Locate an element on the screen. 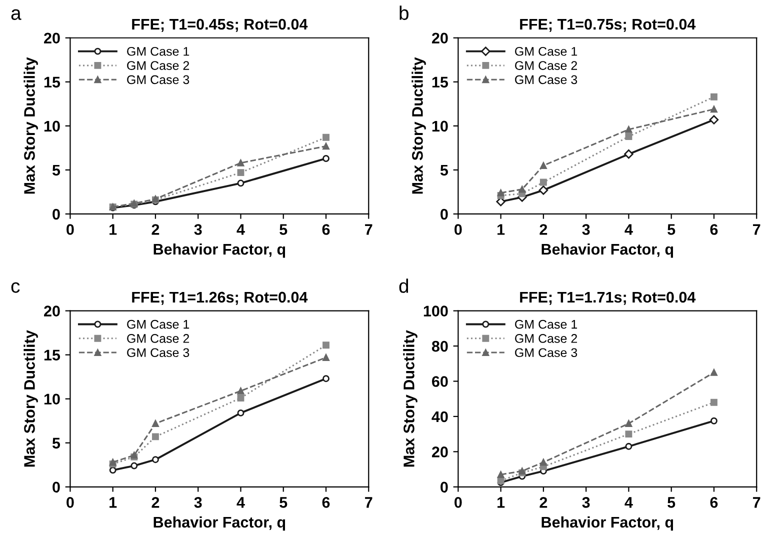 The height and width of the screenshot is (541, 780). y-tick-label: 80 is located at coordinates (440, 346).